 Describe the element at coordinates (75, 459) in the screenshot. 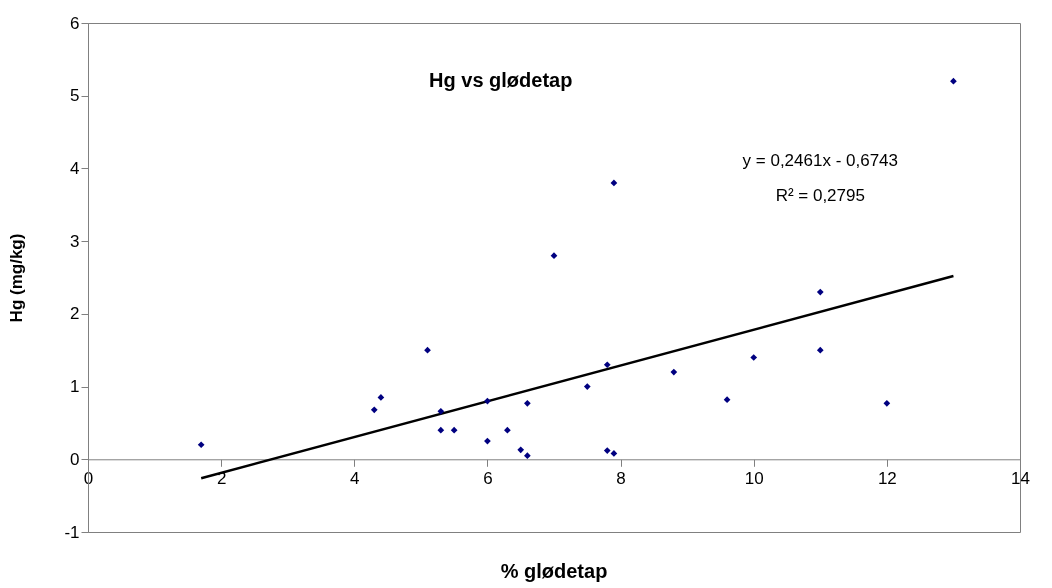

I see `y-tick-label: 0` at that location.